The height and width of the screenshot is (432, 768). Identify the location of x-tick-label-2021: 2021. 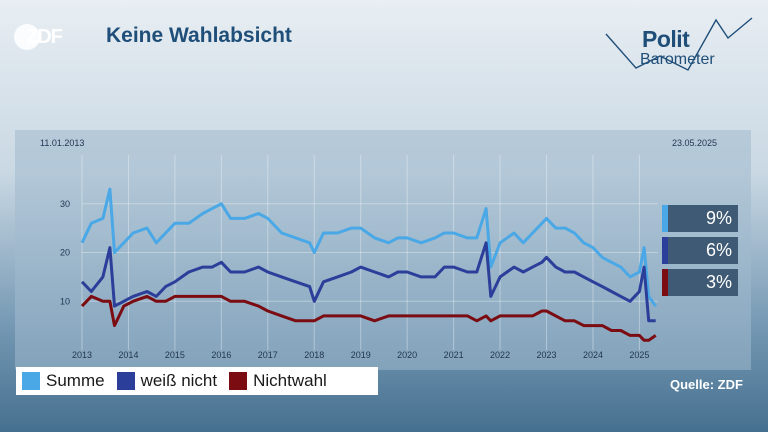
(454, 355).